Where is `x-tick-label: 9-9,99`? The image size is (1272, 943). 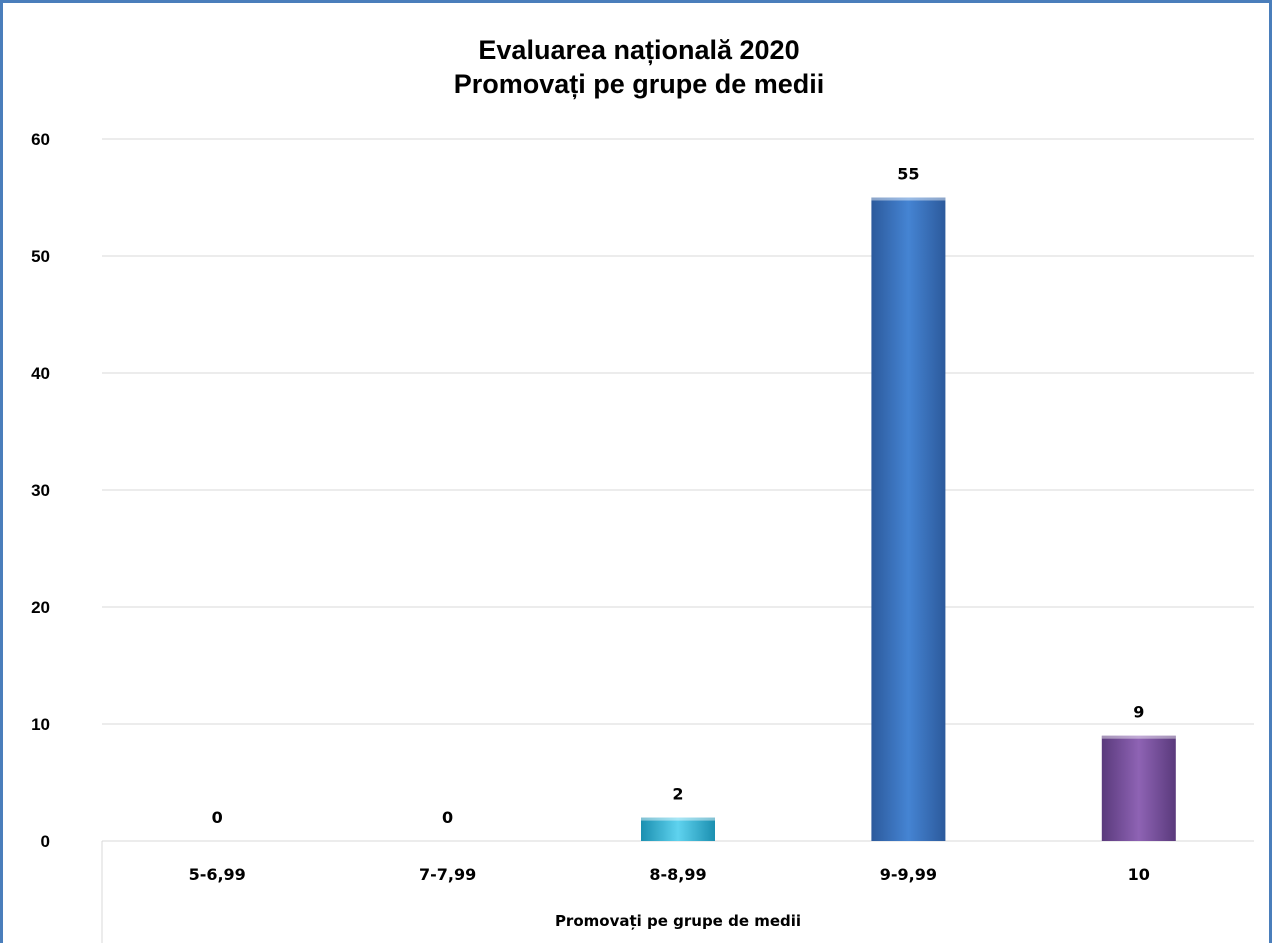 x-tick-label: 9-9,99 is located at coordinates (908, 874).